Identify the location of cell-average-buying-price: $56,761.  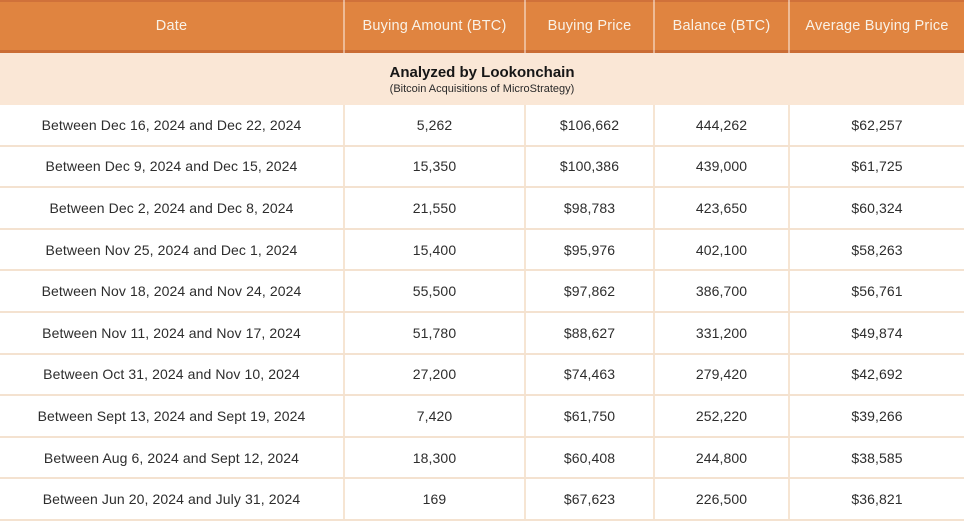
(876, 291).